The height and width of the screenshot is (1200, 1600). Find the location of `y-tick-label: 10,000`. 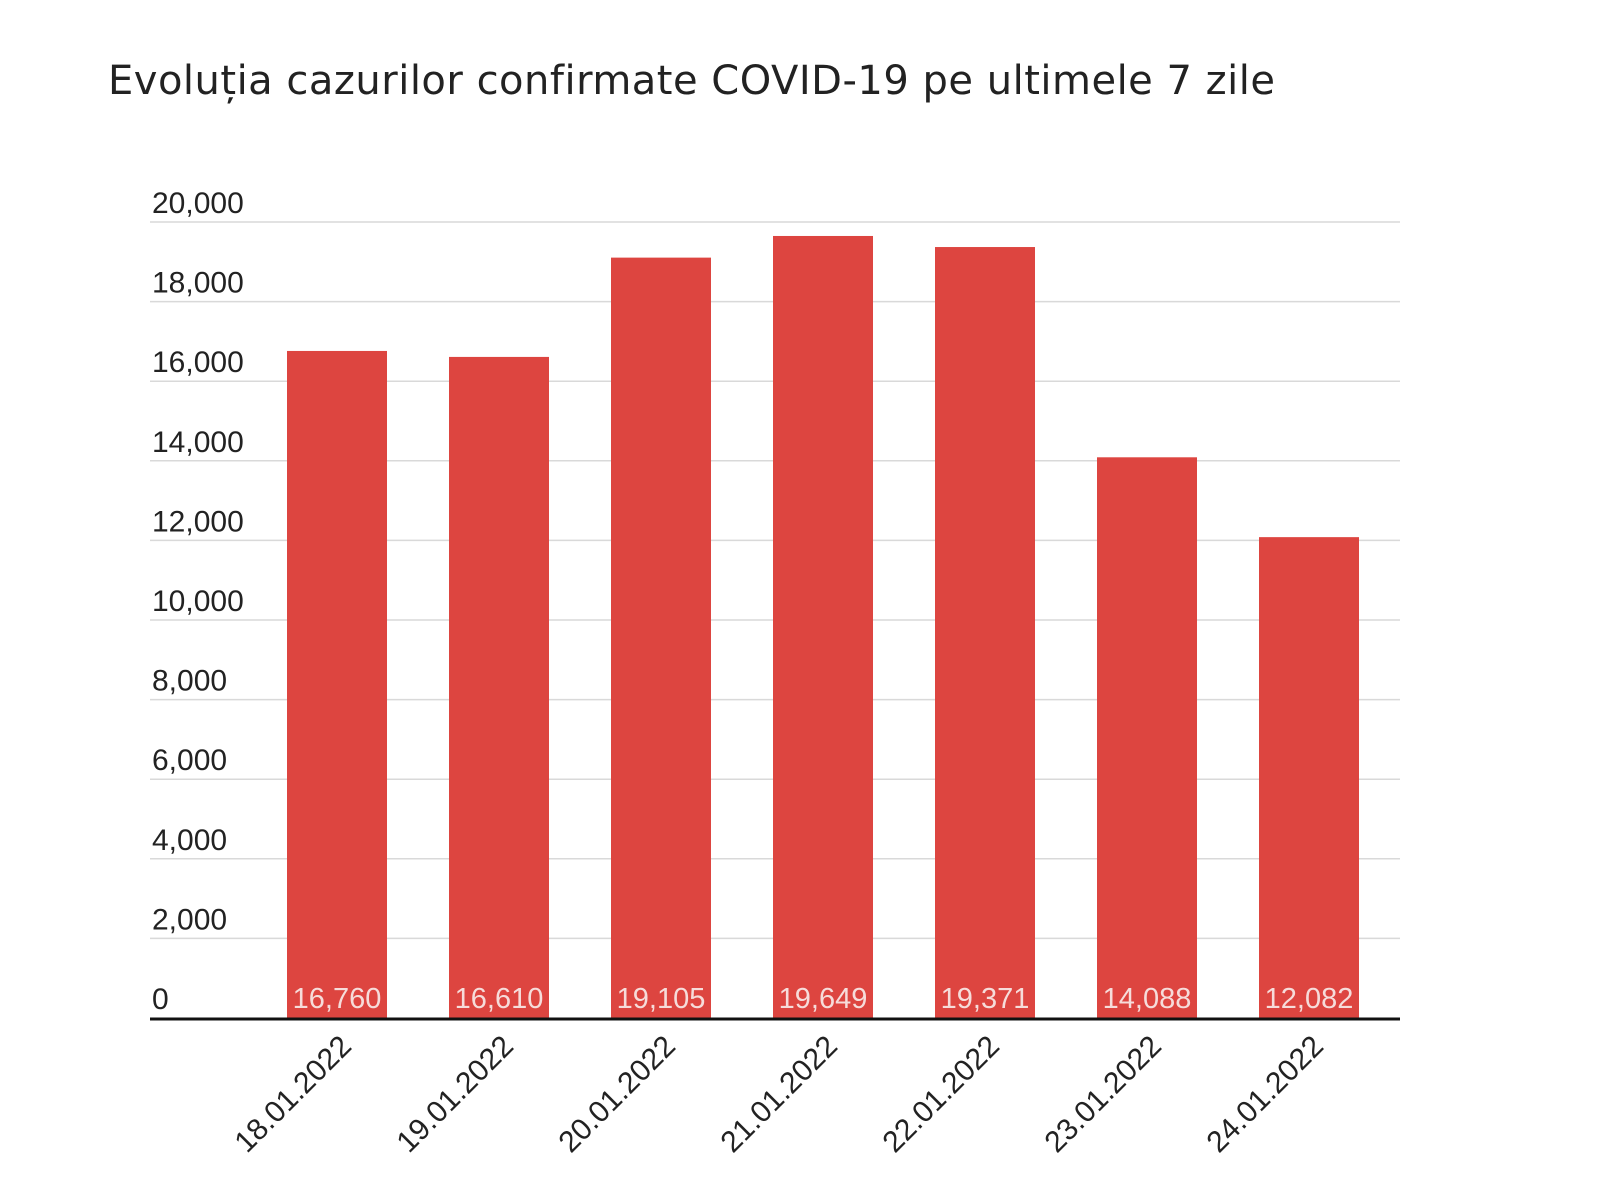

y-tick-label: 10,000 is located at coordinates (198, 601).